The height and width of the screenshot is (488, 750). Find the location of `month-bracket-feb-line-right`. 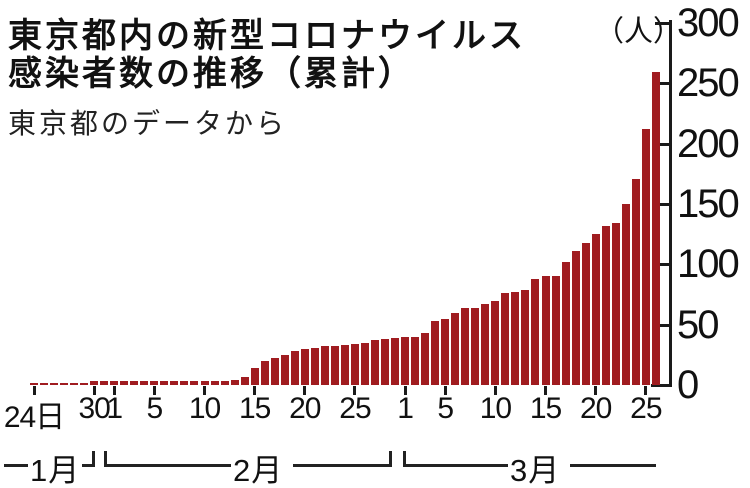

month-bracket-feb-line-right is located at coordinates (342, 465).